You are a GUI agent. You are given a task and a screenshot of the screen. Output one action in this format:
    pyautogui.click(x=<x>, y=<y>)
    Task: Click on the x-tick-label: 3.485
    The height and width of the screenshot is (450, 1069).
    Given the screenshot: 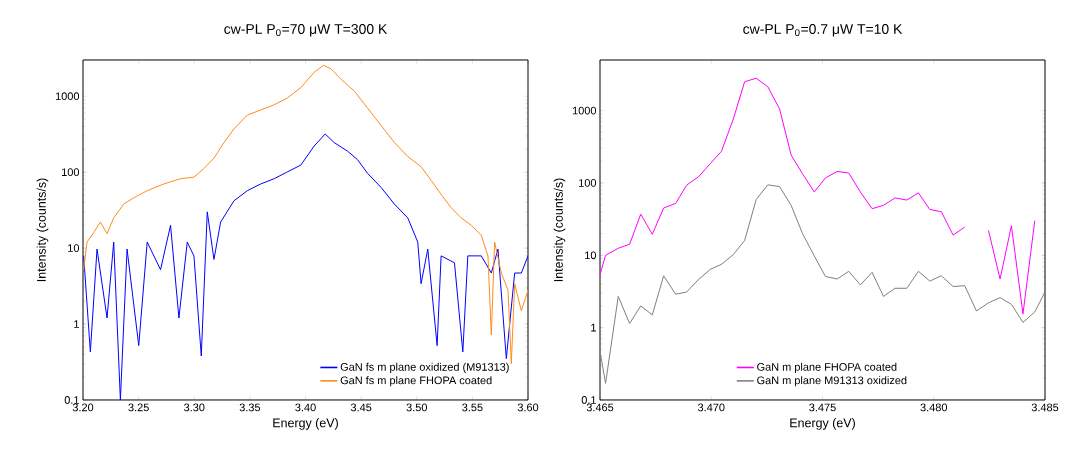 What is the action you would take?
    pyautogui.click(x=1045, y=407)
    